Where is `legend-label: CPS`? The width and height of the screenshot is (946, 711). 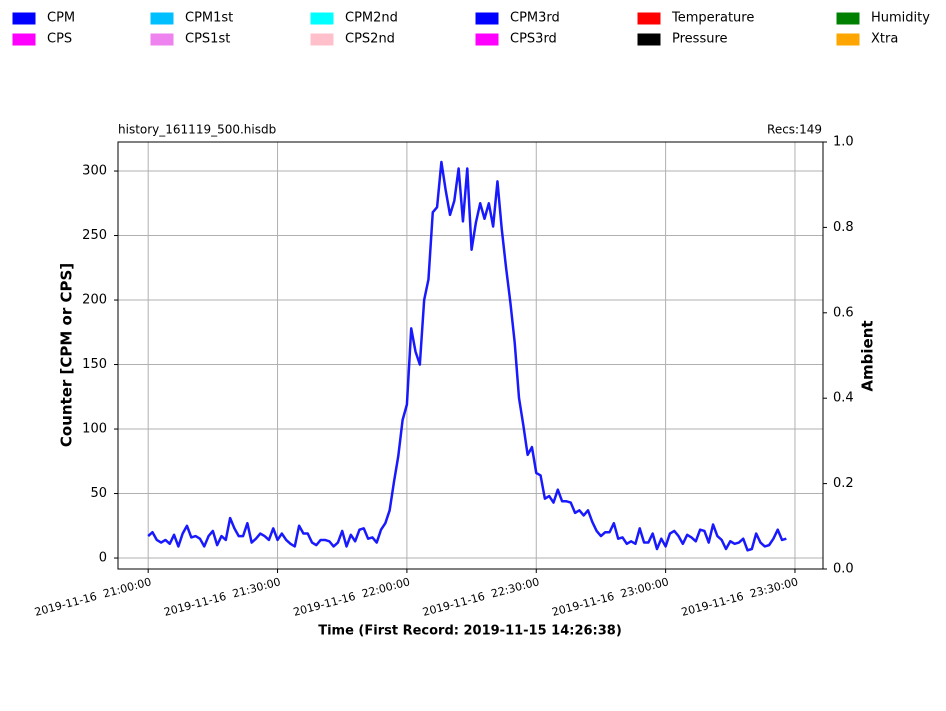
legend-label: CPS is located at coordinates (59, 39).